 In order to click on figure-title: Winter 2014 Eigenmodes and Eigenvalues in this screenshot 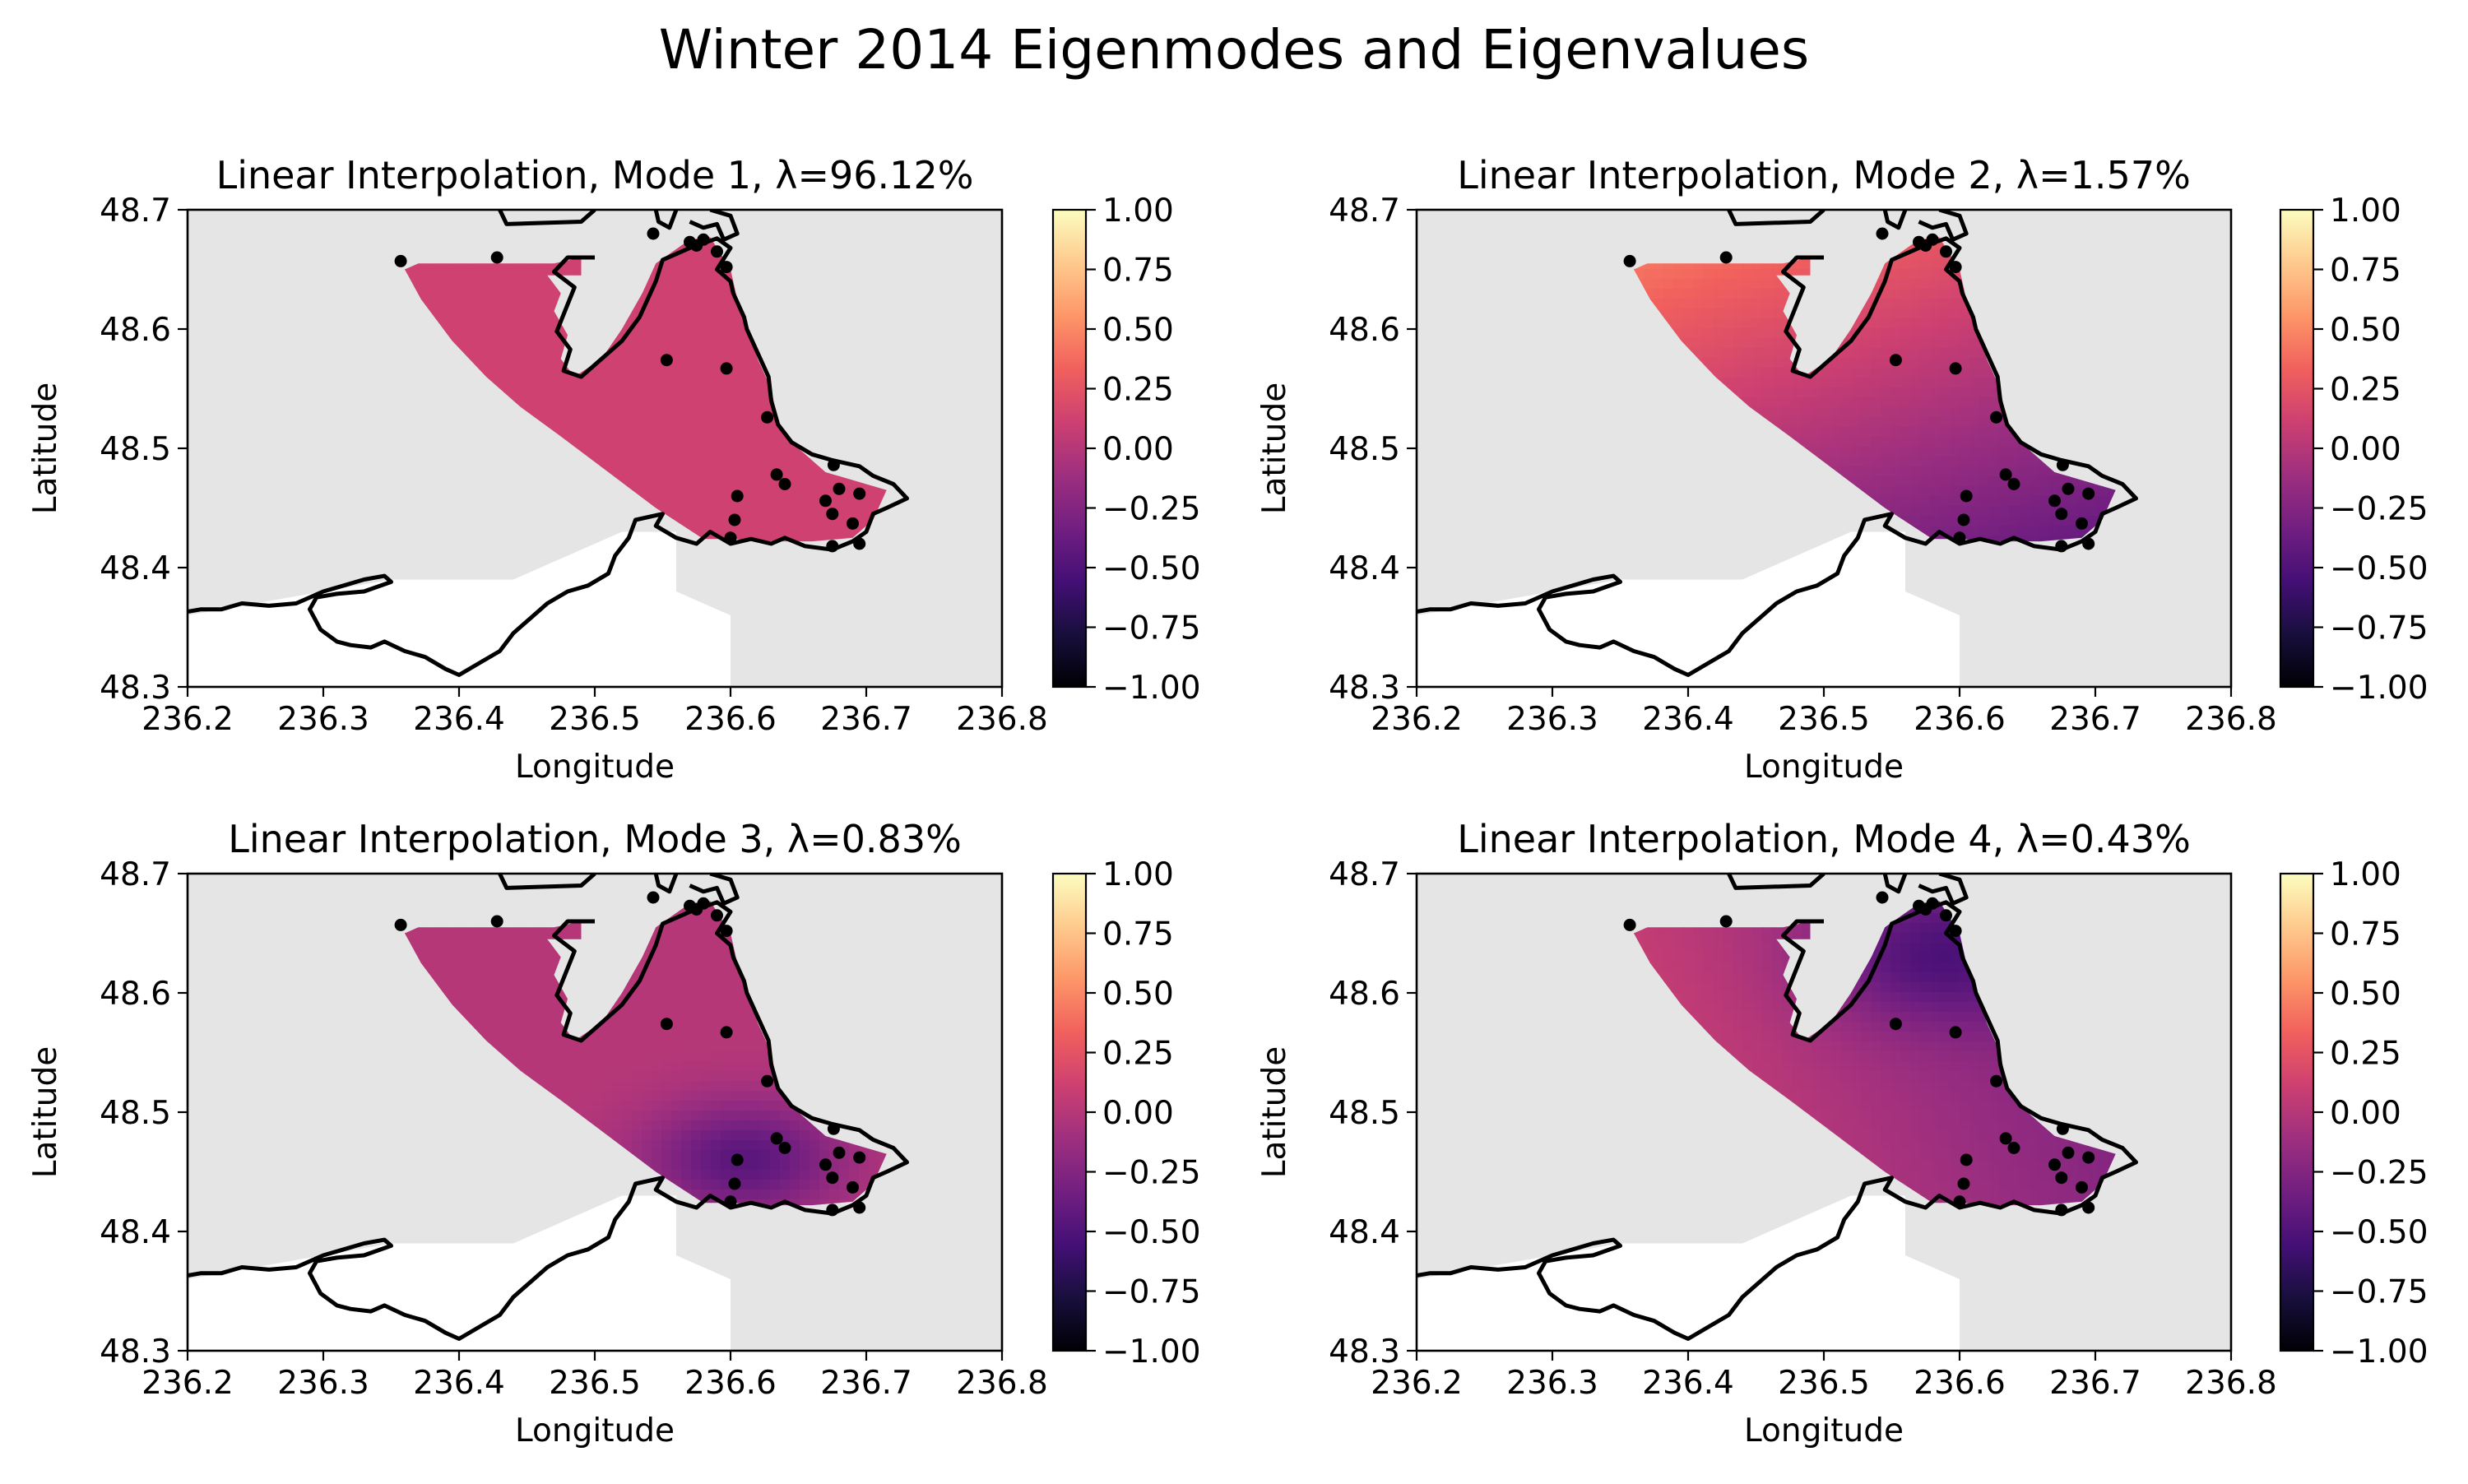, I will do `click(1234, 49)`.